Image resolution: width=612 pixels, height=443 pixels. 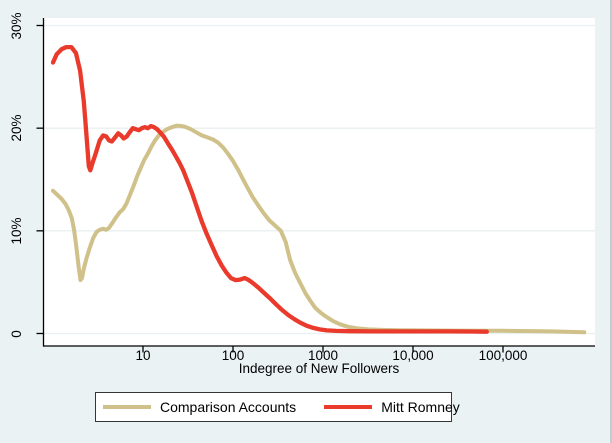 What do you see at coordinates (16, 333) in the screenshot?
I see `y-axis-tick-label-0: 0` at bounding box center [16, 333].